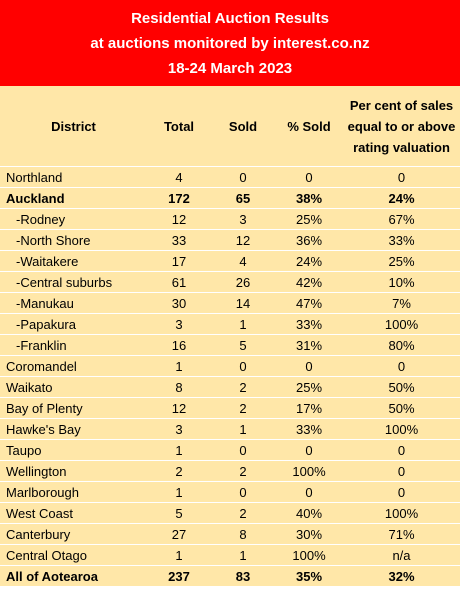  What do you see at coordinates (46, 555) in the screenshot?
I see `cell-district: Central Otago` at bounding box center [46, 555].